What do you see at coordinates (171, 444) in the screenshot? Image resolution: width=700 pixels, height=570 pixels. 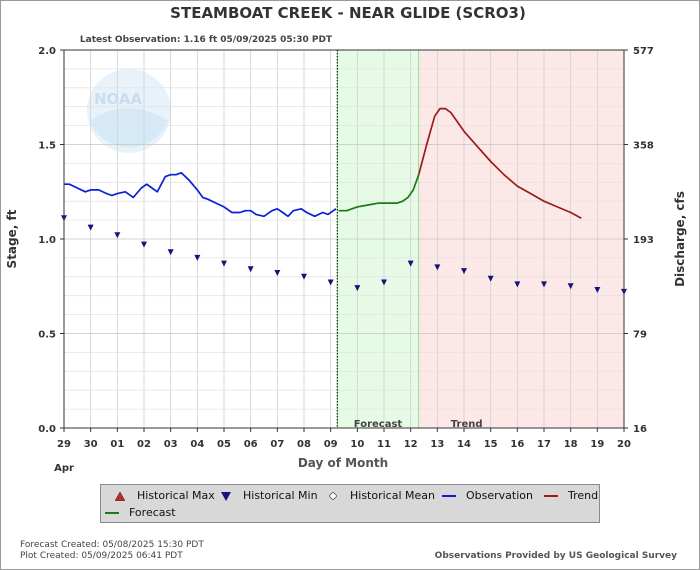 I see `x-tick-label: 03` at bounding box center [171, 444].